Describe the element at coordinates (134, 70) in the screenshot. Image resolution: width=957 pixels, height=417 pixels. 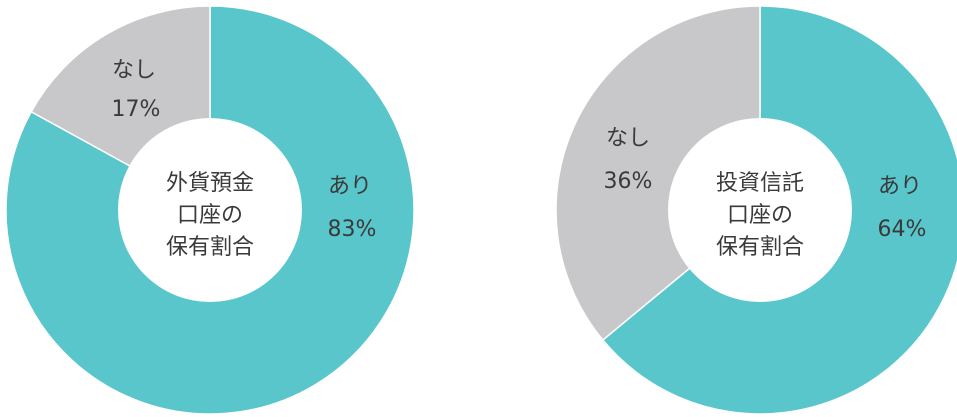
I see `chart-1-slice-no-label: なし` at that location.